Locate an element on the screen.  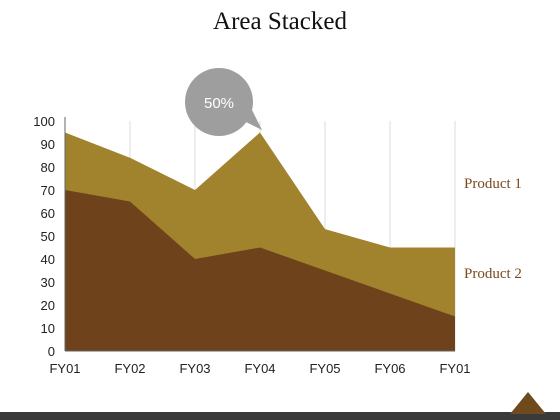
y-tick-label: 10 is located at coordinates (48, 328).